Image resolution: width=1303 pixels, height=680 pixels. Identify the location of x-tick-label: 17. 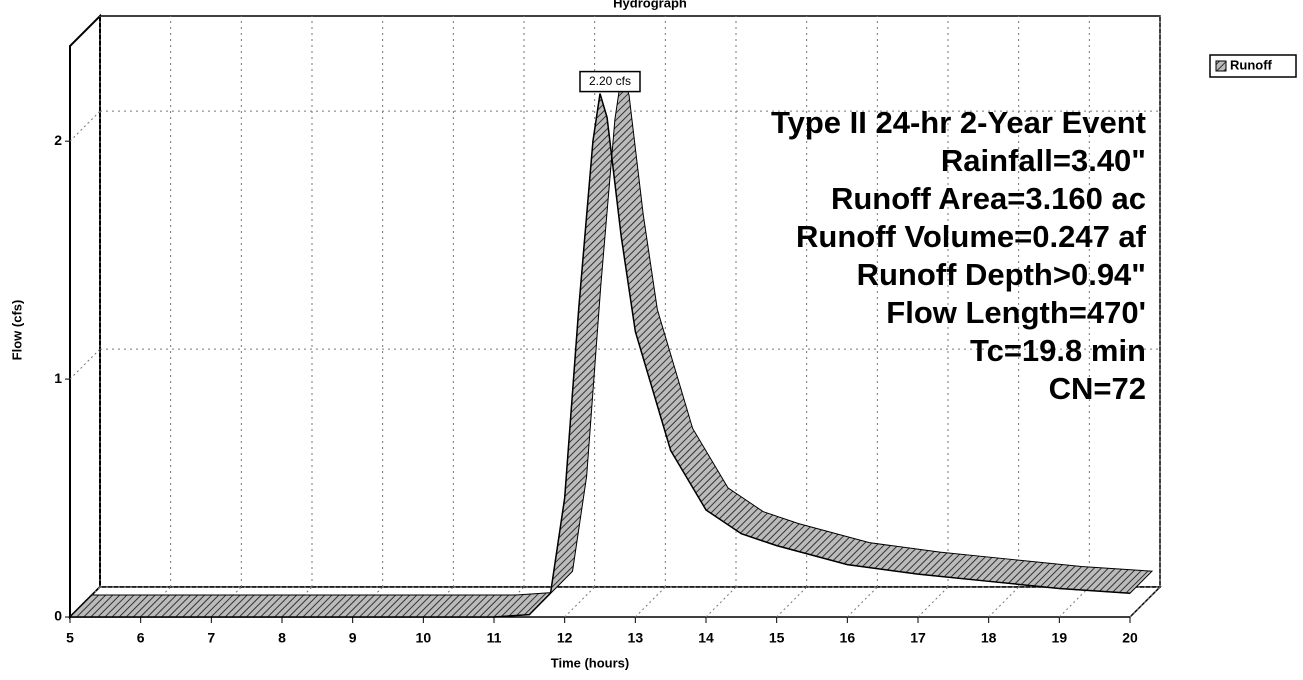
(918, 638).